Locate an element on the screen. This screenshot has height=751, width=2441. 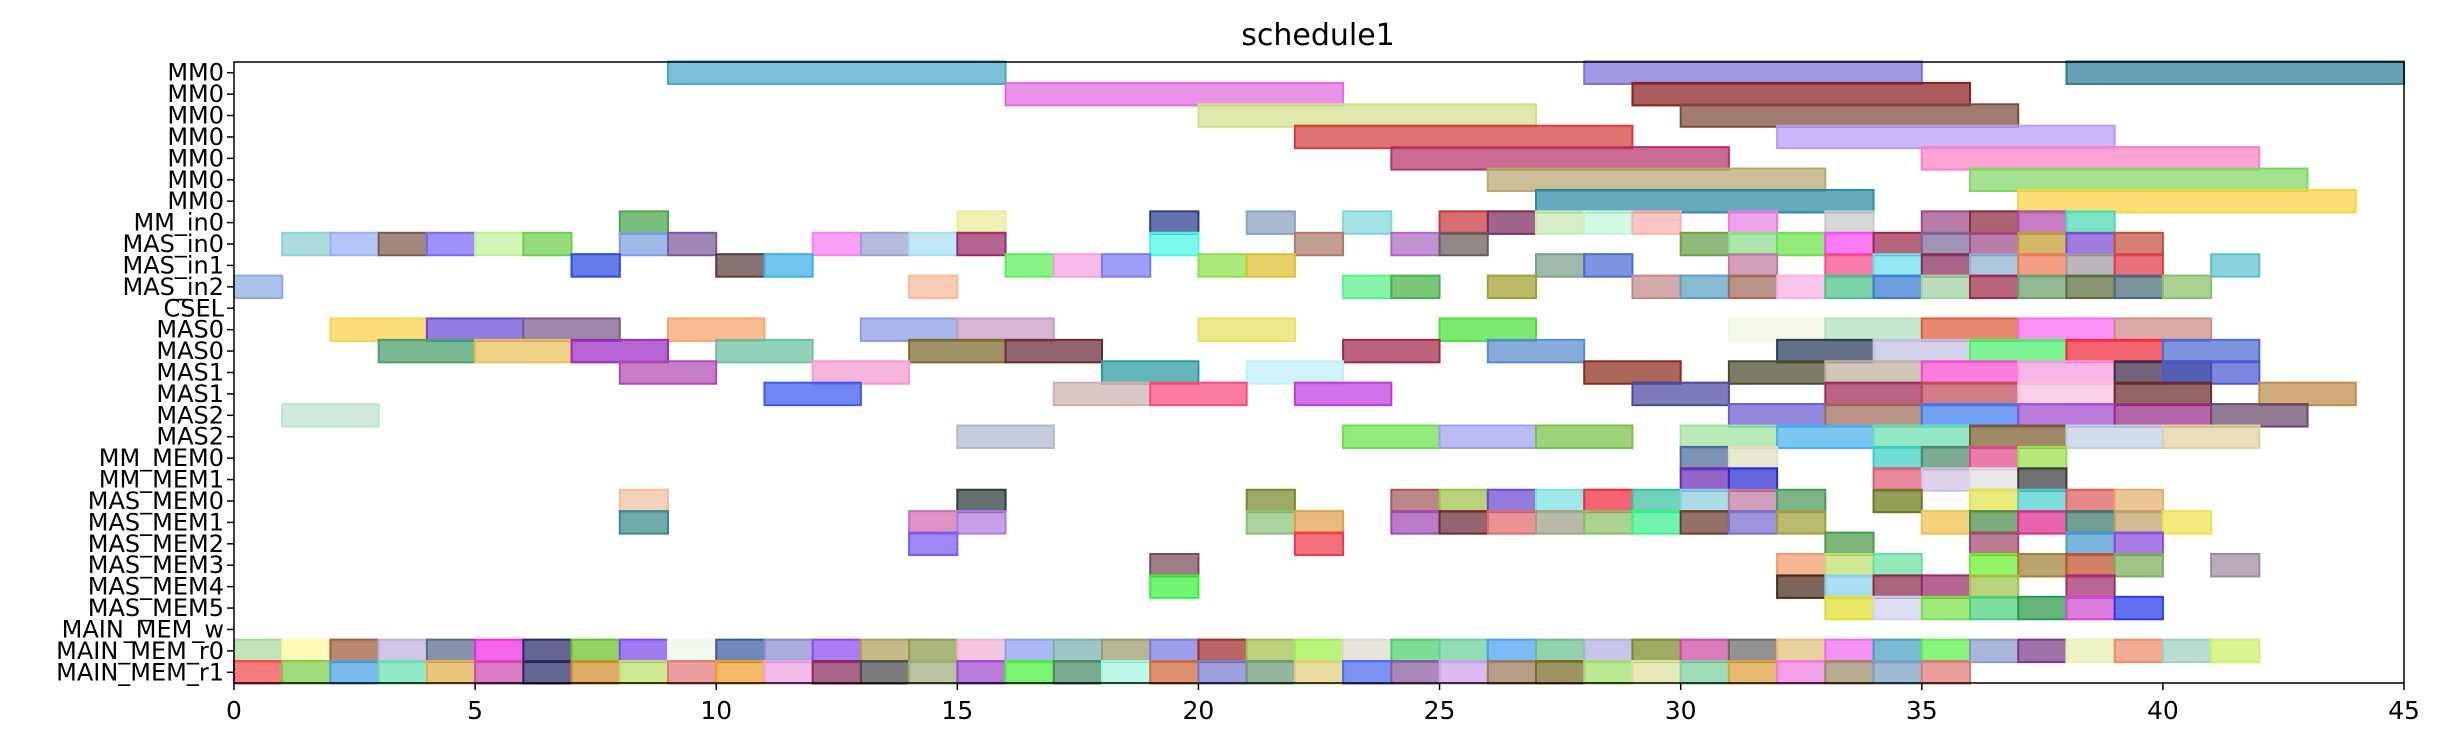
x-tick-label: 25 is located at coordinates (1440, 710).